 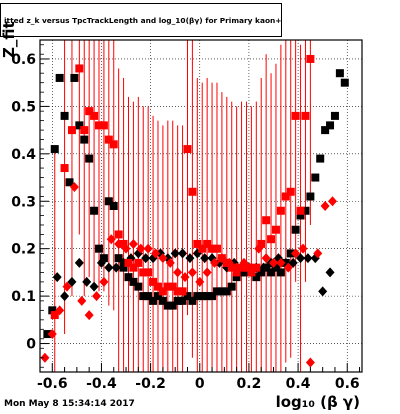 I want to click on y-tick-label-1: 0.1, so click(x=23, y=297).